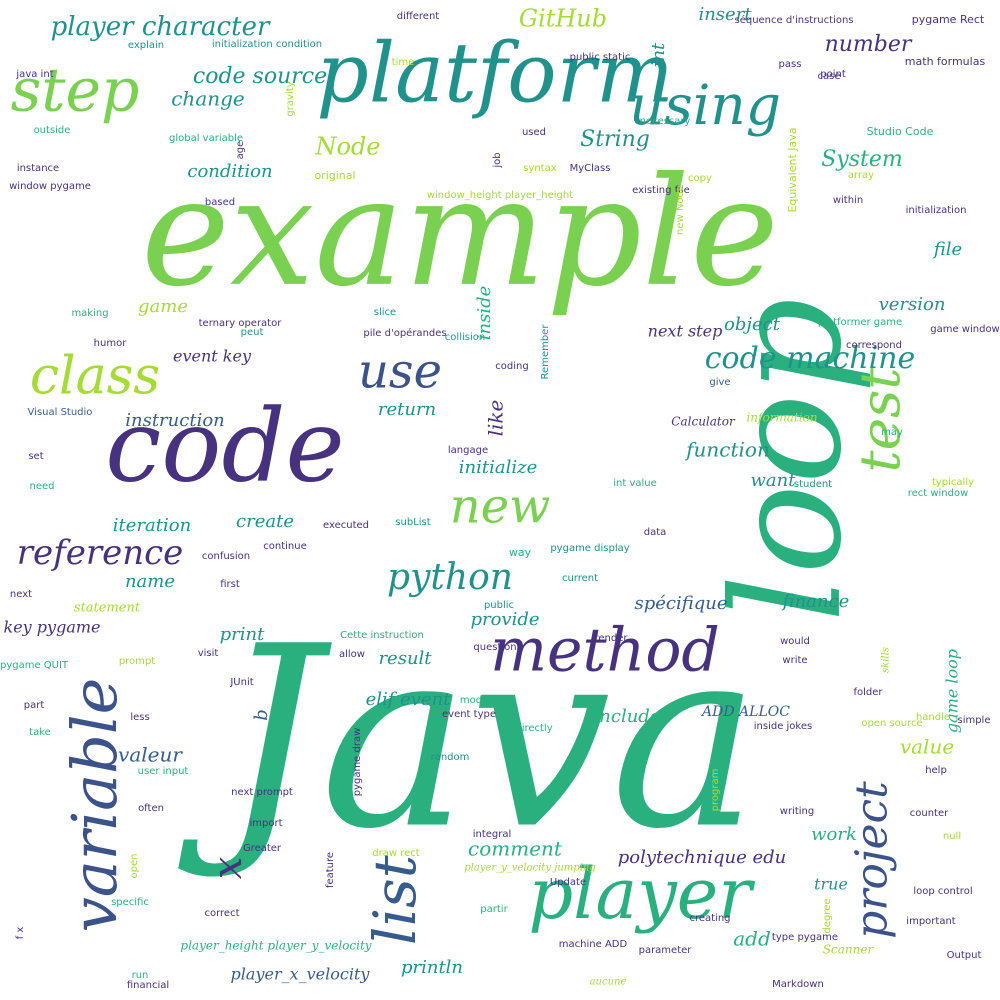 The image size is (1000, 1000). I want to click on cloud-word: return, so click(407, 409).